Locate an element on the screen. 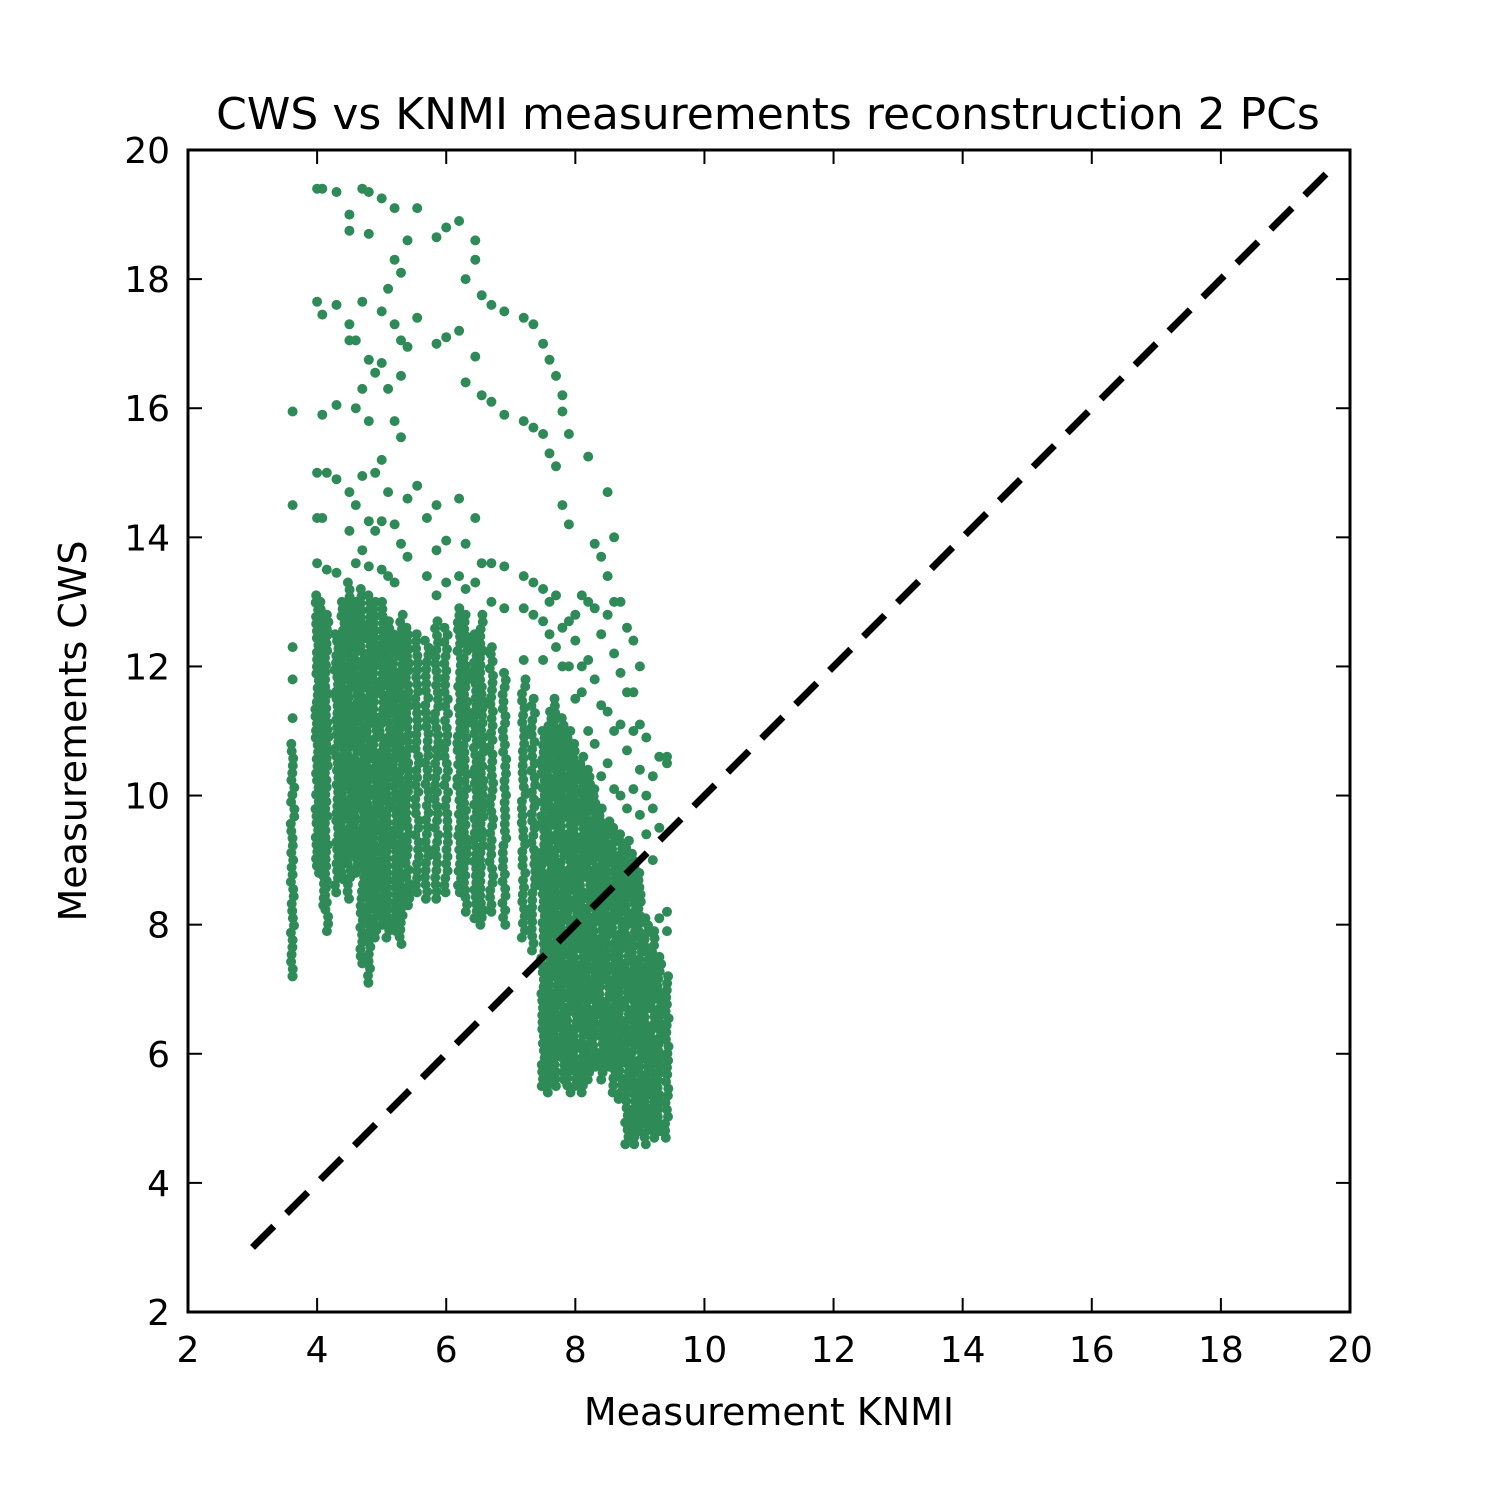  x-tick-label: 20 is located at coordinates (1350, 1350).